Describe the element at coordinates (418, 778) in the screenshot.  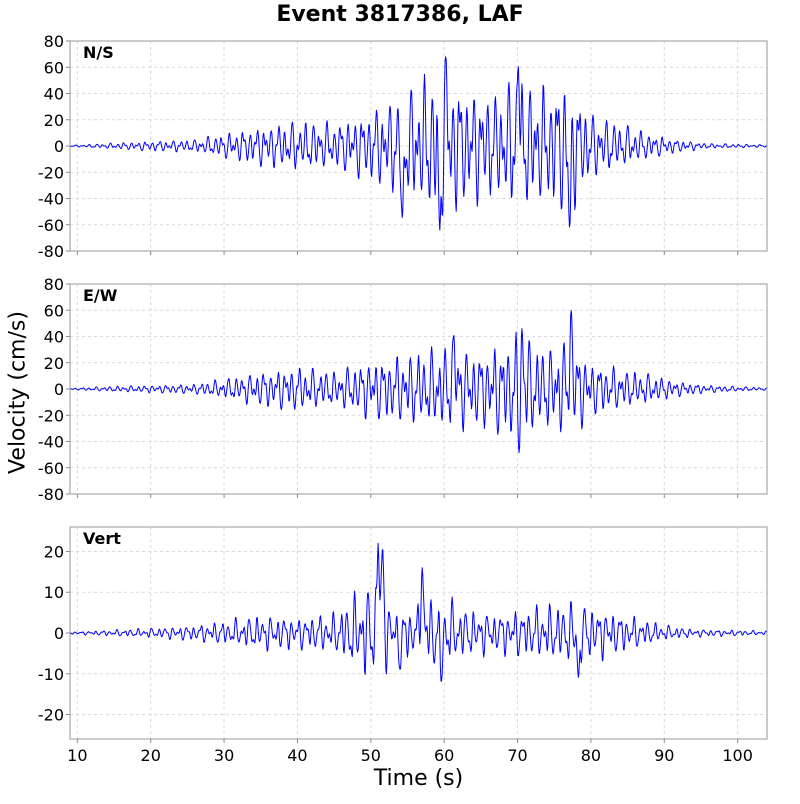
I see `x-axis-label: Time (s)` at that location.